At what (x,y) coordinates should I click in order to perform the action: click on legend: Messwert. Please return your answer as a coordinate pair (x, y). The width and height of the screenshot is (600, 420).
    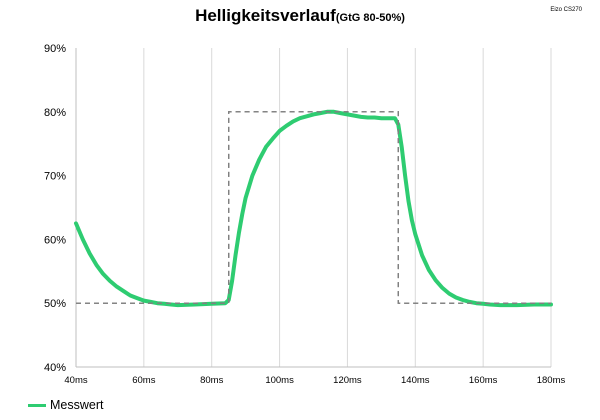
    Looking at the image, I should click on (65, 405).